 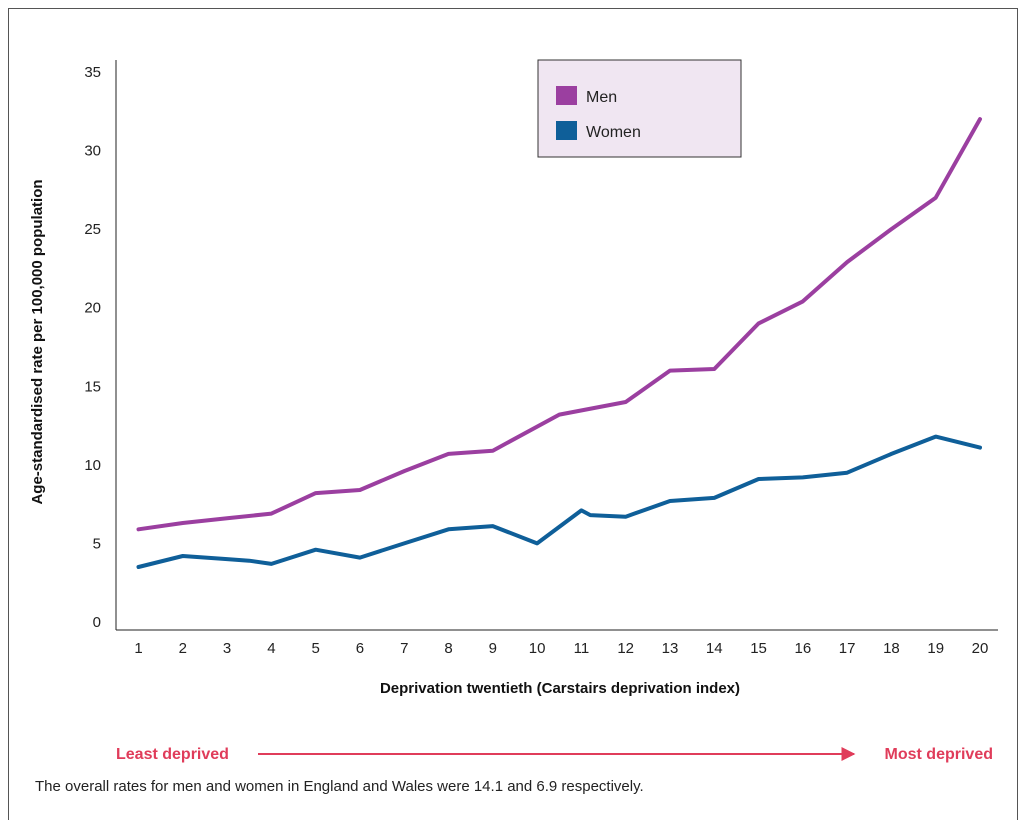 I want to click on y-tick-label: 5, so click(x=97, y=543).